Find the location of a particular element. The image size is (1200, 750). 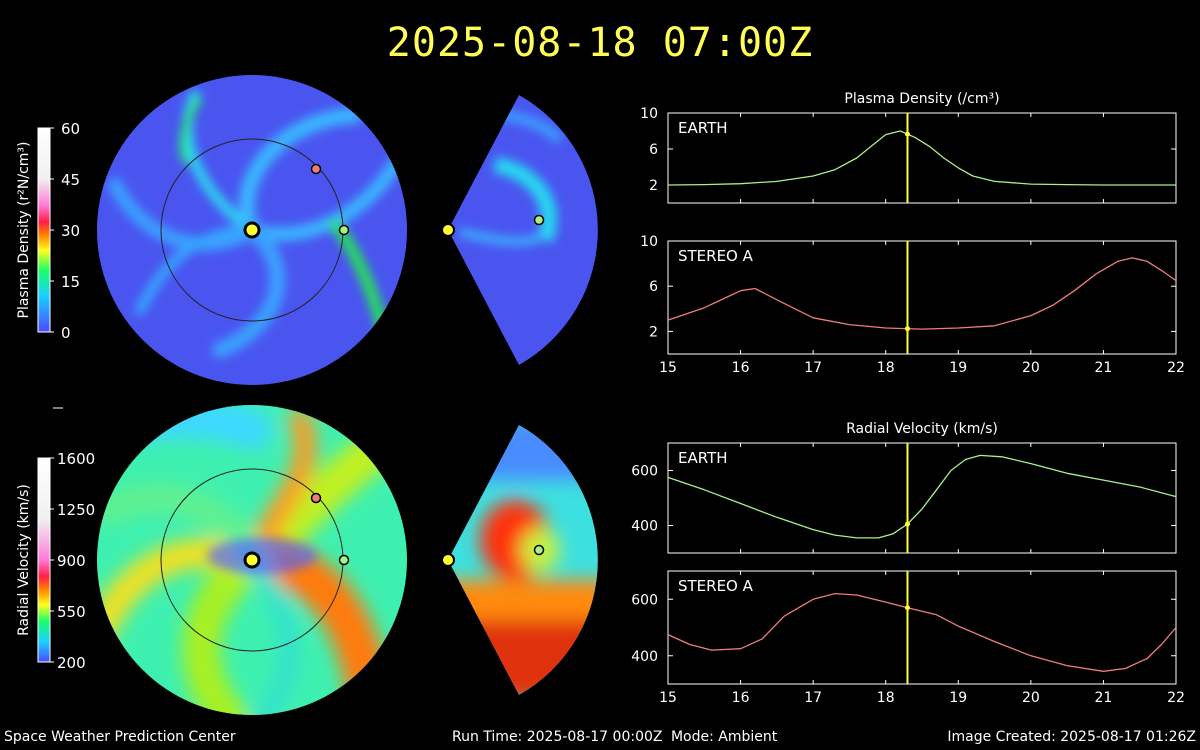

density-colorbar-tick: 0 is located at coordinates (66, 333).